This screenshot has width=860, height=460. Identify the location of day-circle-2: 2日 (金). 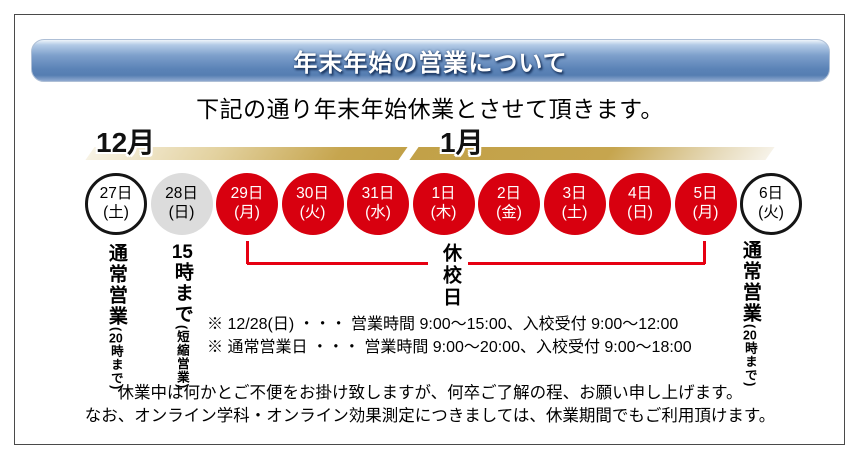
(509, 204).